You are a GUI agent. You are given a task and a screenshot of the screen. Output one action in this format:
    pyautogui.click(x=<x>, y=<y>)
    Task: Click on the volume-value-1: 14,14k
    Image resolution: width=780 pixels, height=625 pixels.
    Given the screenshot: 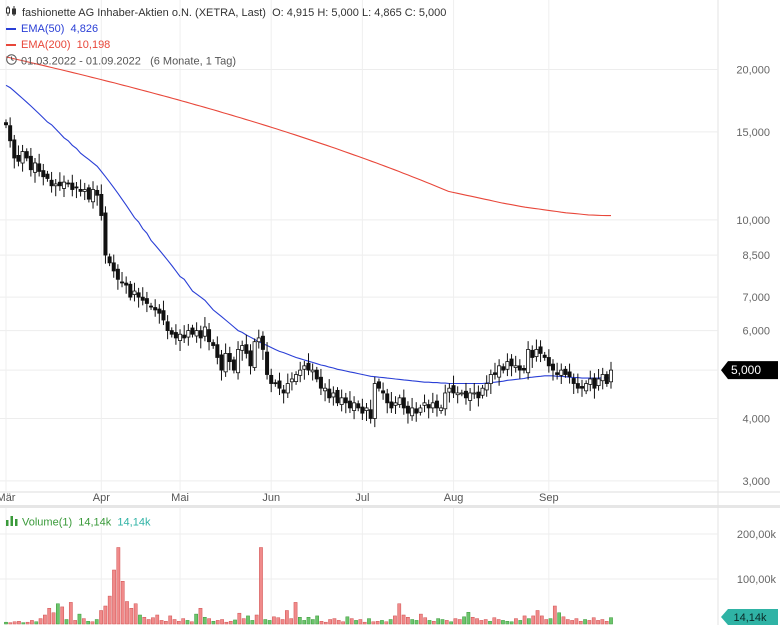 What is the action you would take?
    pyautogui.click(x=95, y=522)
    